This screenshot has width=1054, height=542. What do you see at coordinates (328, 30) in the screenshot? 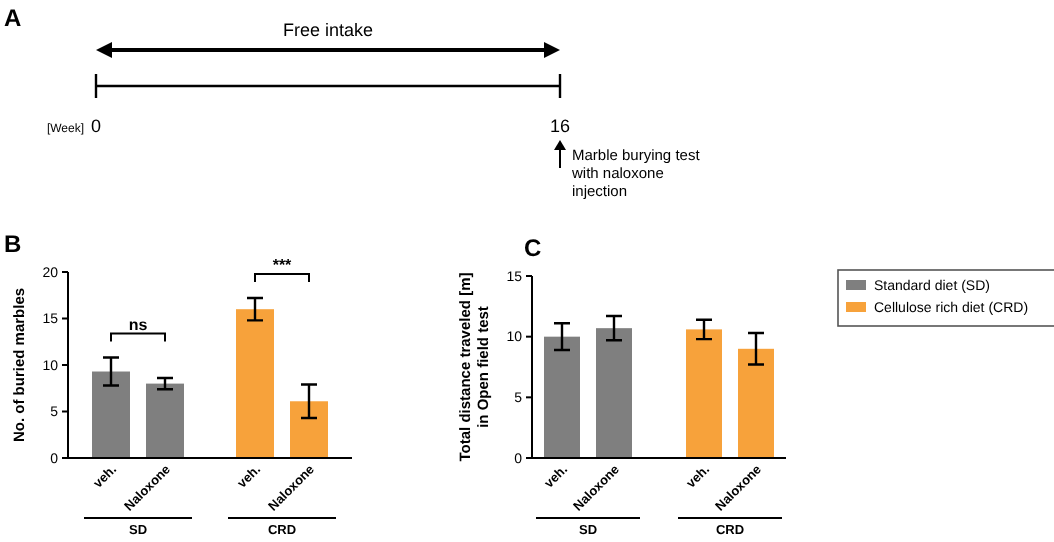
I see `text: Free intake` at bounding box center [328, 30].